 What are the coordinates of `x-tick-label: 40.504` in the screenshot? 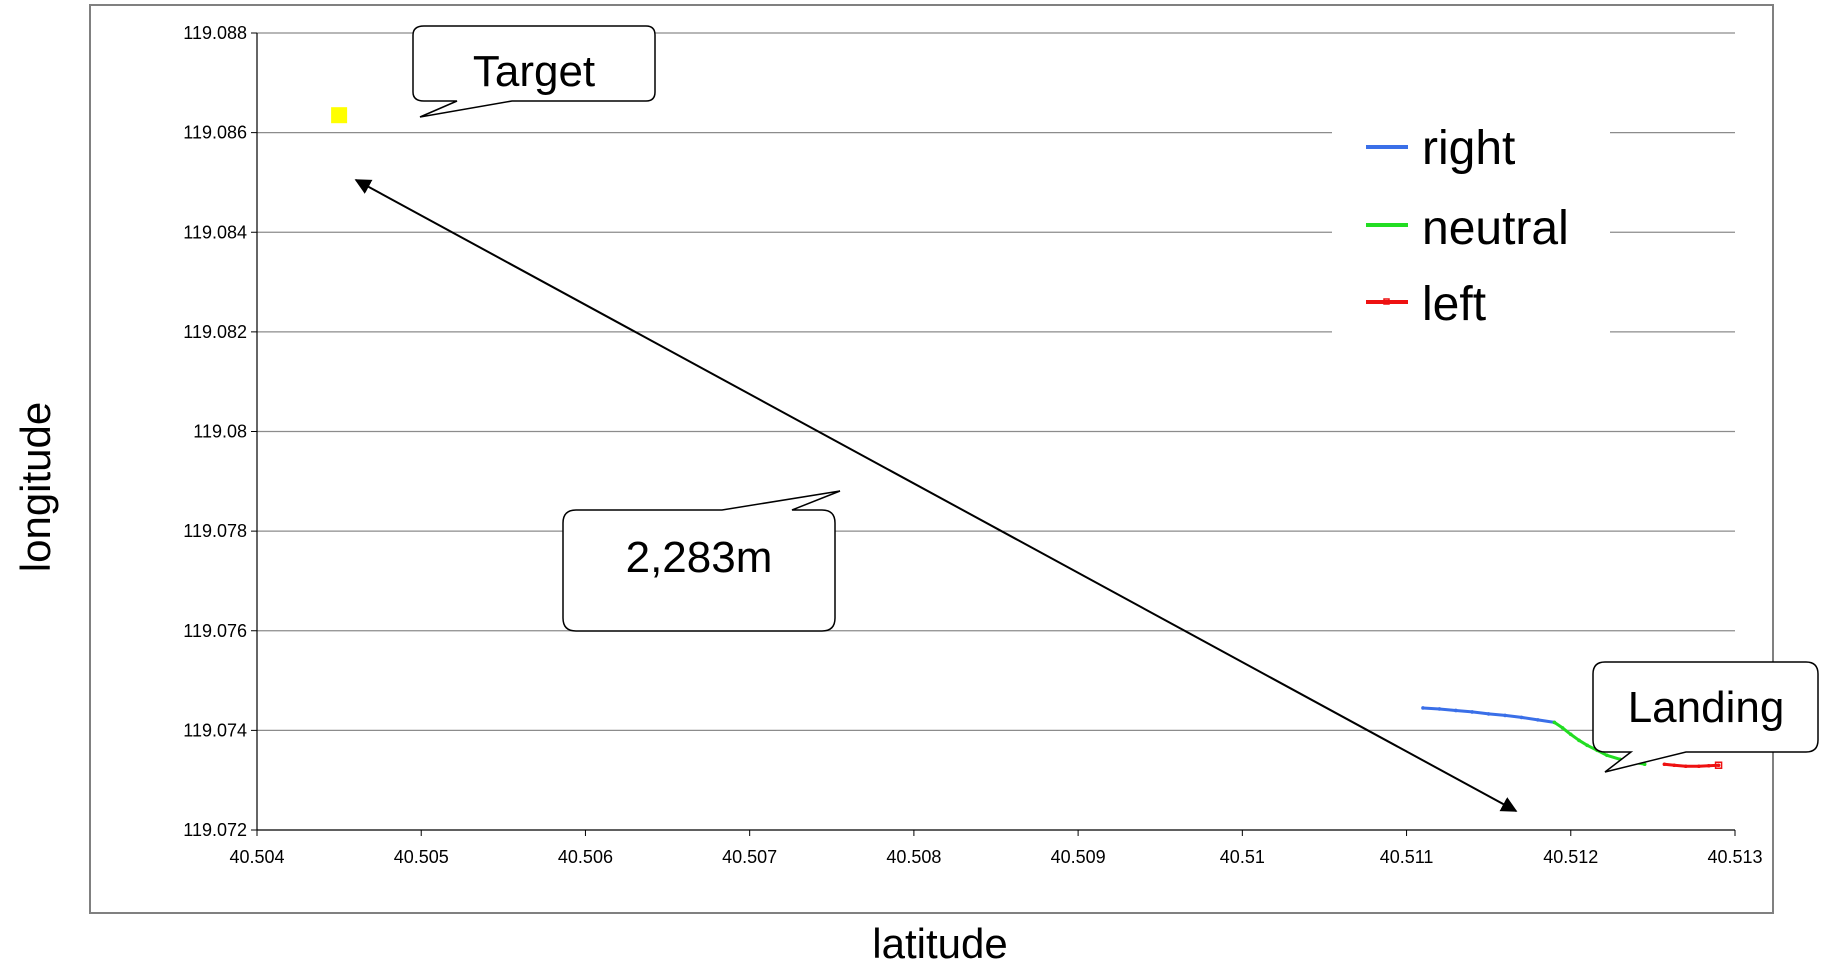 It's located at (256, 857).